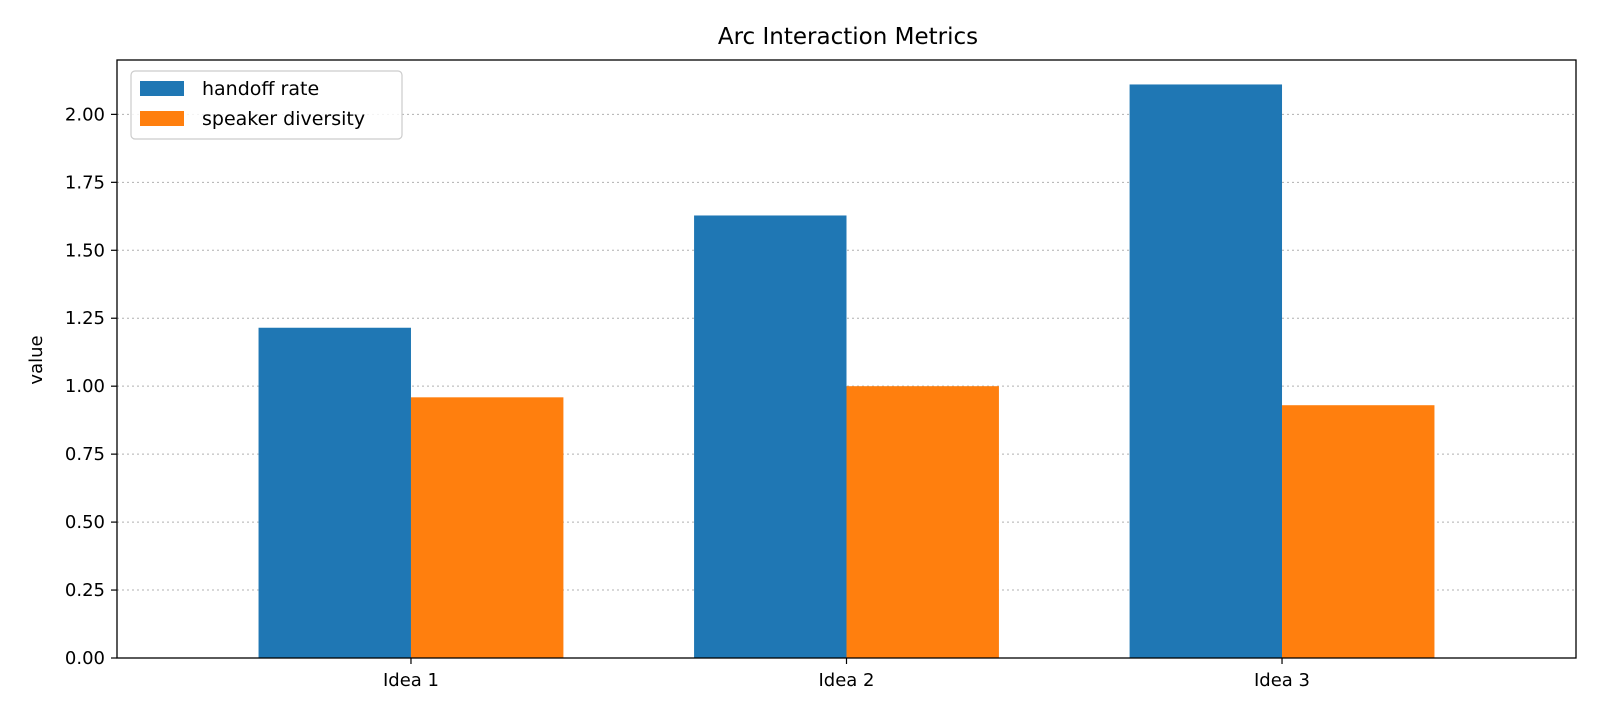 Image resolution: width=1600 pixels, height=724 pixels. Describe the element at coordinates (85, 182) in the screenshot. I see `y-tick-label: 1.75` at that location.